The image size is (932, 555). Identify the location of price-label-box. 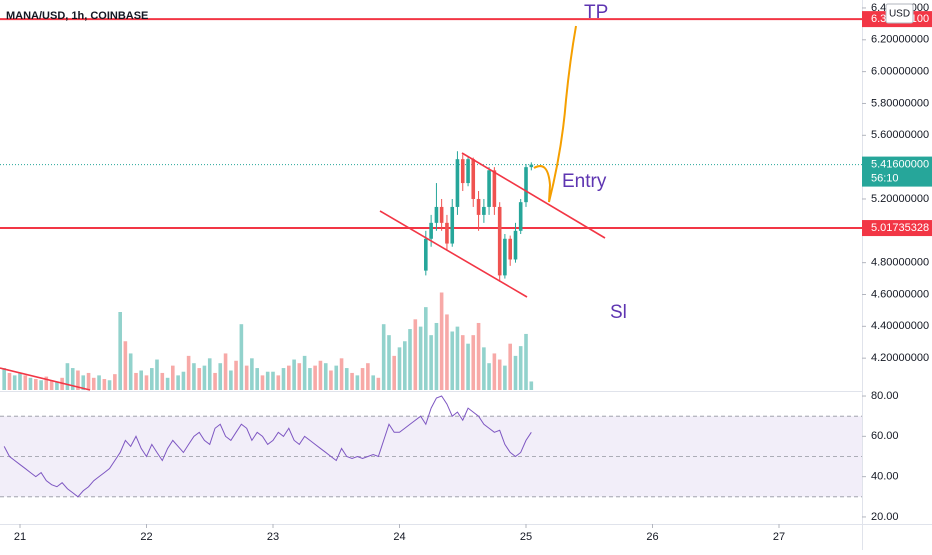
(897, 228).